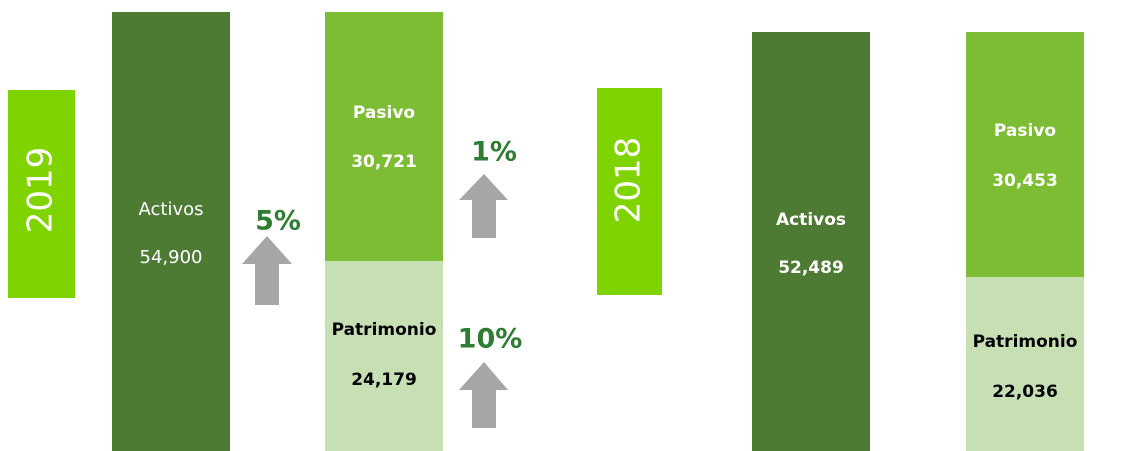 This screenshot has height=451, width=1128. Describe the element at coordinates (171, 257) in the screenshot. I see `activos-value: 54,900` at that location.